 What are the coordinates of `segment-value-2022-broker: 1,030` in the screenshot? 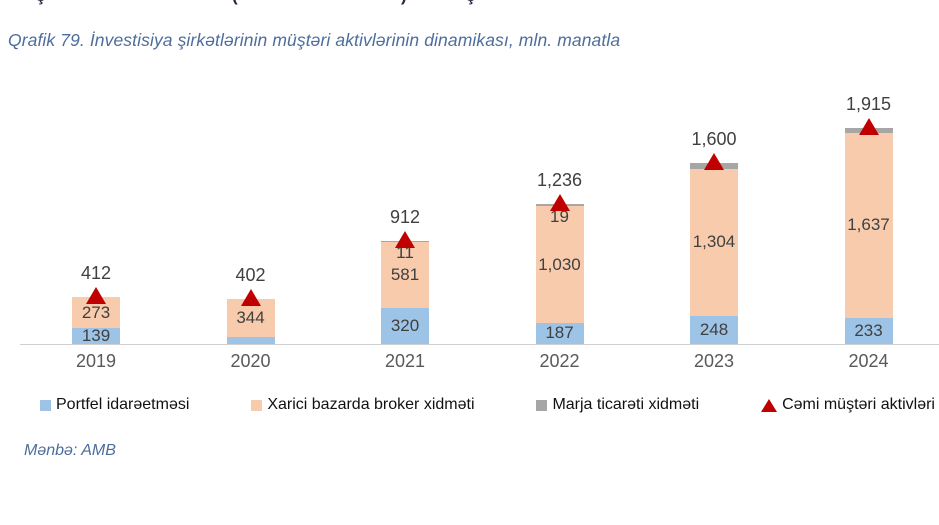 It's located at (559, 264).